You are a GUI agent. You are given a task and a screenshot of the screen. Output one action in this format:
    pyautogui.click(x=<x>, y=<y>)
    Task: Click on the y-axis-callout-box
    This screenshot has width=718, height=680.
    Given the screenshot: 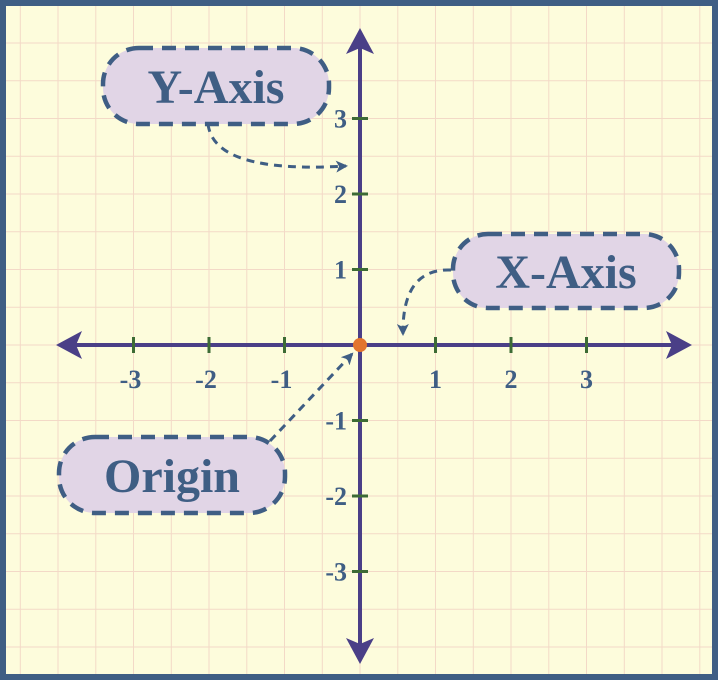 What is the action you would take?
    pyautogui.click(x=216, y=86)
    